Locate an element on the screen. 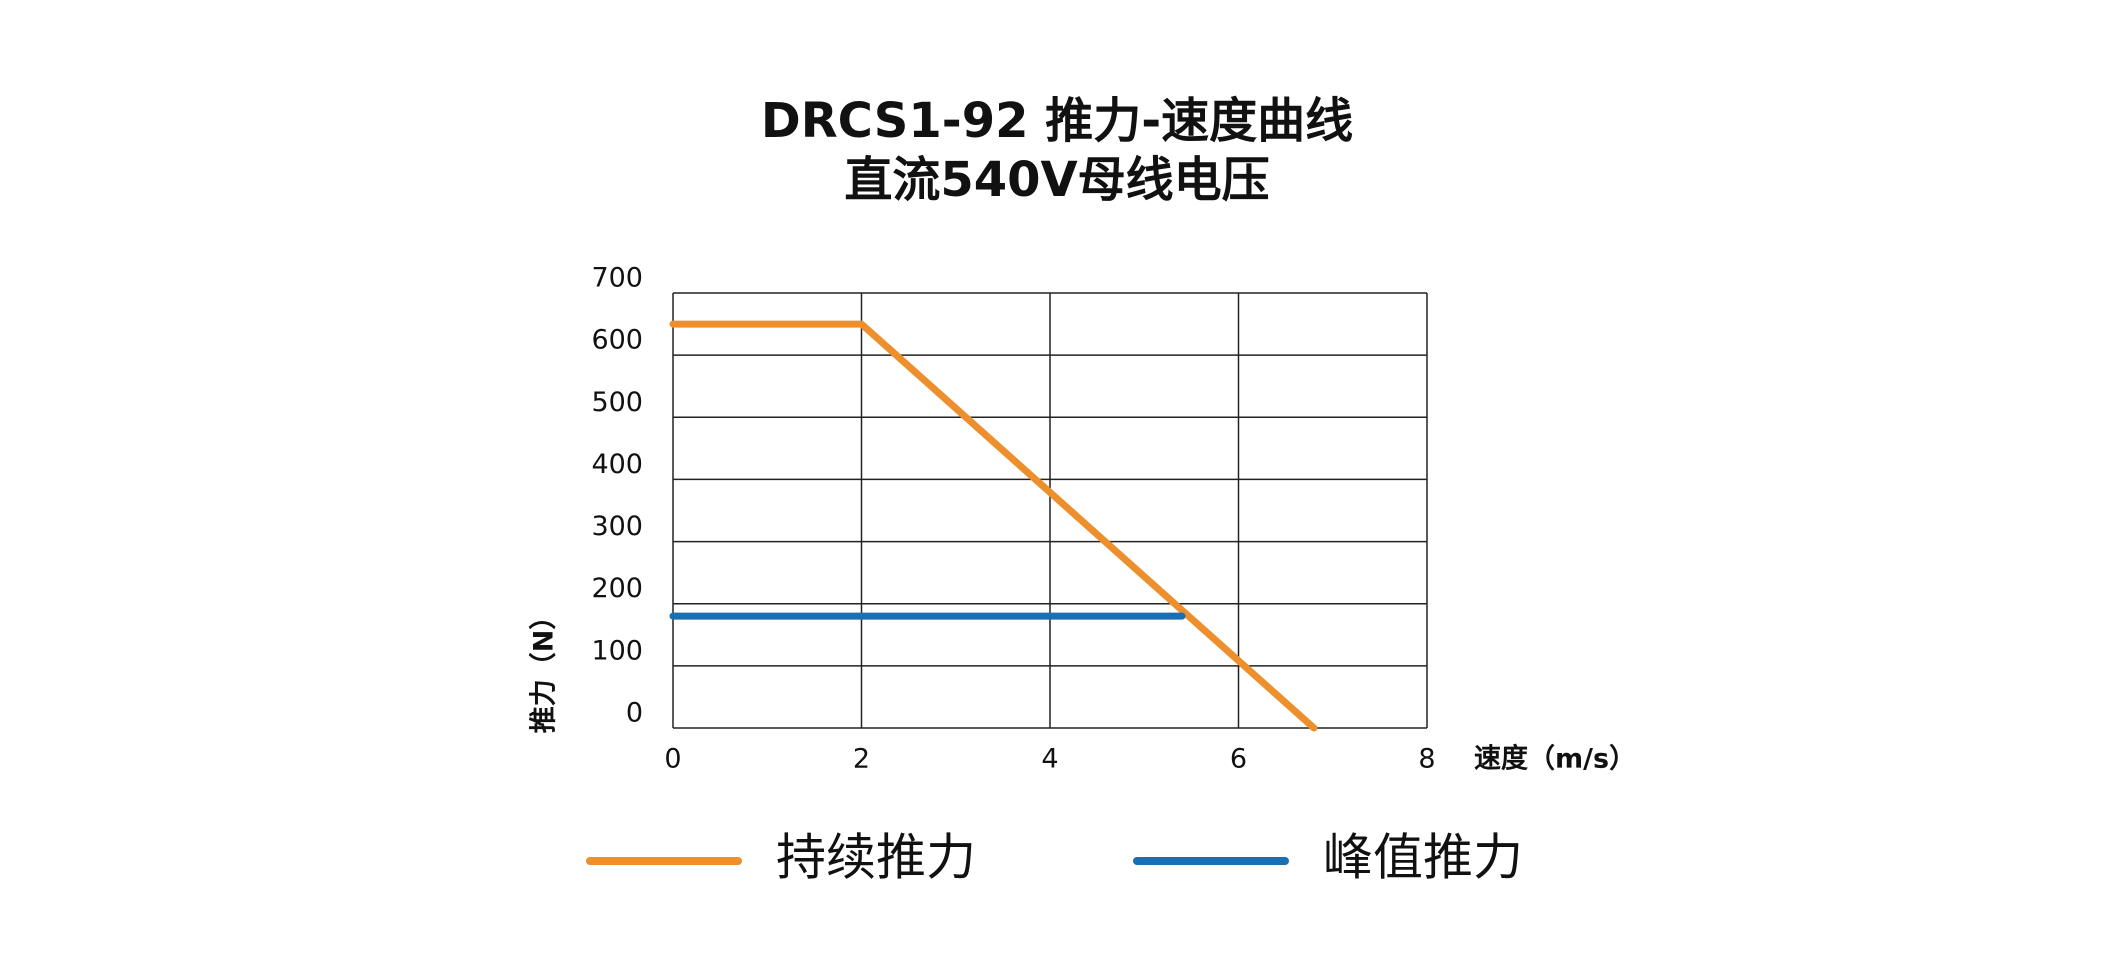 Image resolution: width=2115 pixels, height=970 pixels. x-tick-label: 8 is located at coordinates (1426, 759).